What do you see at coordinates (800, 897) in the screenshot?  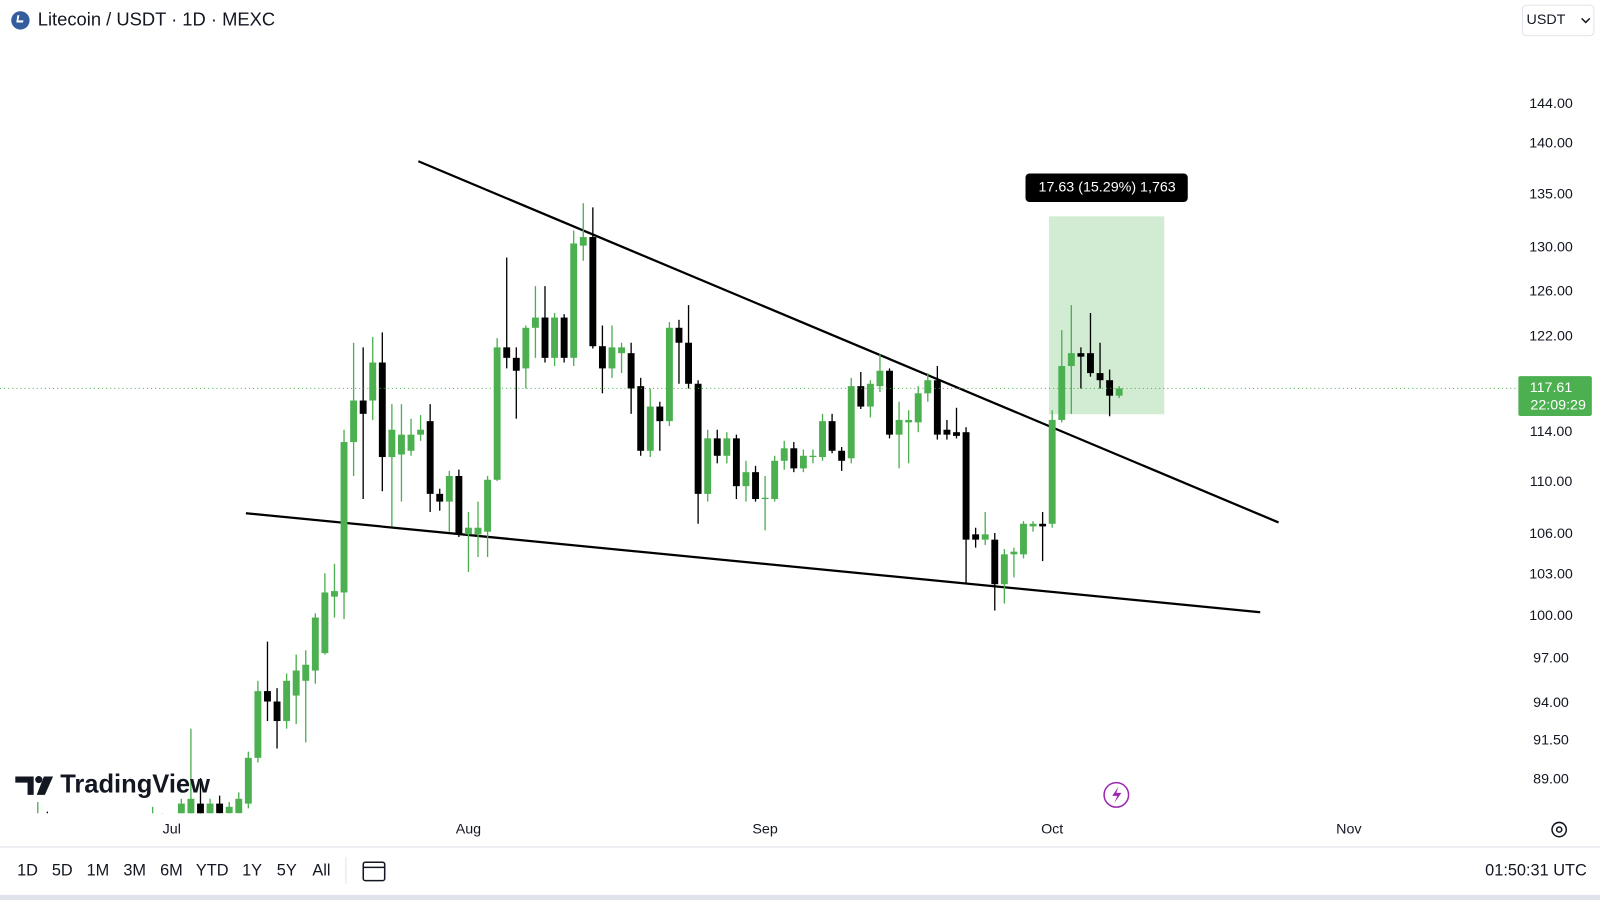 I see `bottom-strip` at bounding box center [800, 897].